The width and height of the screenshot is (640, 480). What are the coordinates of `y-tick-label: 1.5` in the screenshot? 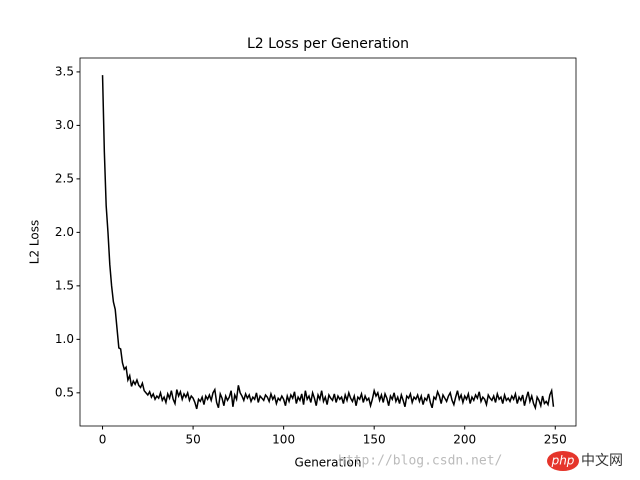 It's located at (64, 285).